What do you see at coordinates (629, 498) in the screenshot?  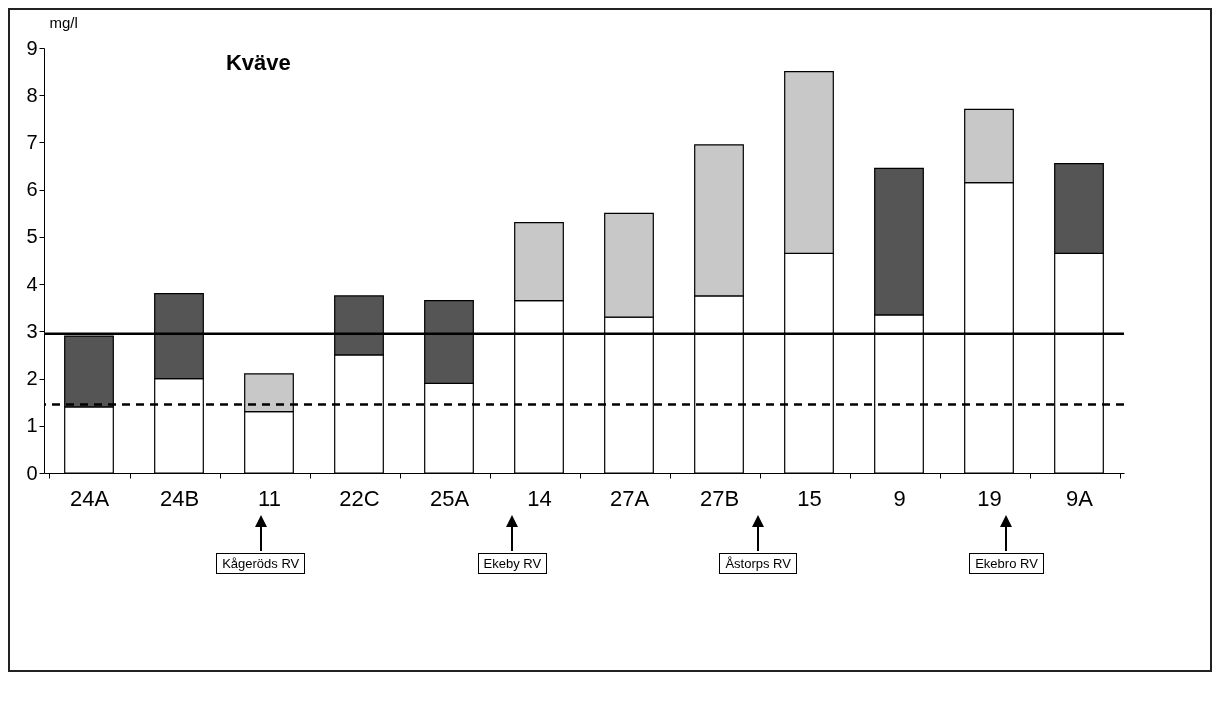 I see `x-tick-label: 27A` at bounding box center [629, 498].